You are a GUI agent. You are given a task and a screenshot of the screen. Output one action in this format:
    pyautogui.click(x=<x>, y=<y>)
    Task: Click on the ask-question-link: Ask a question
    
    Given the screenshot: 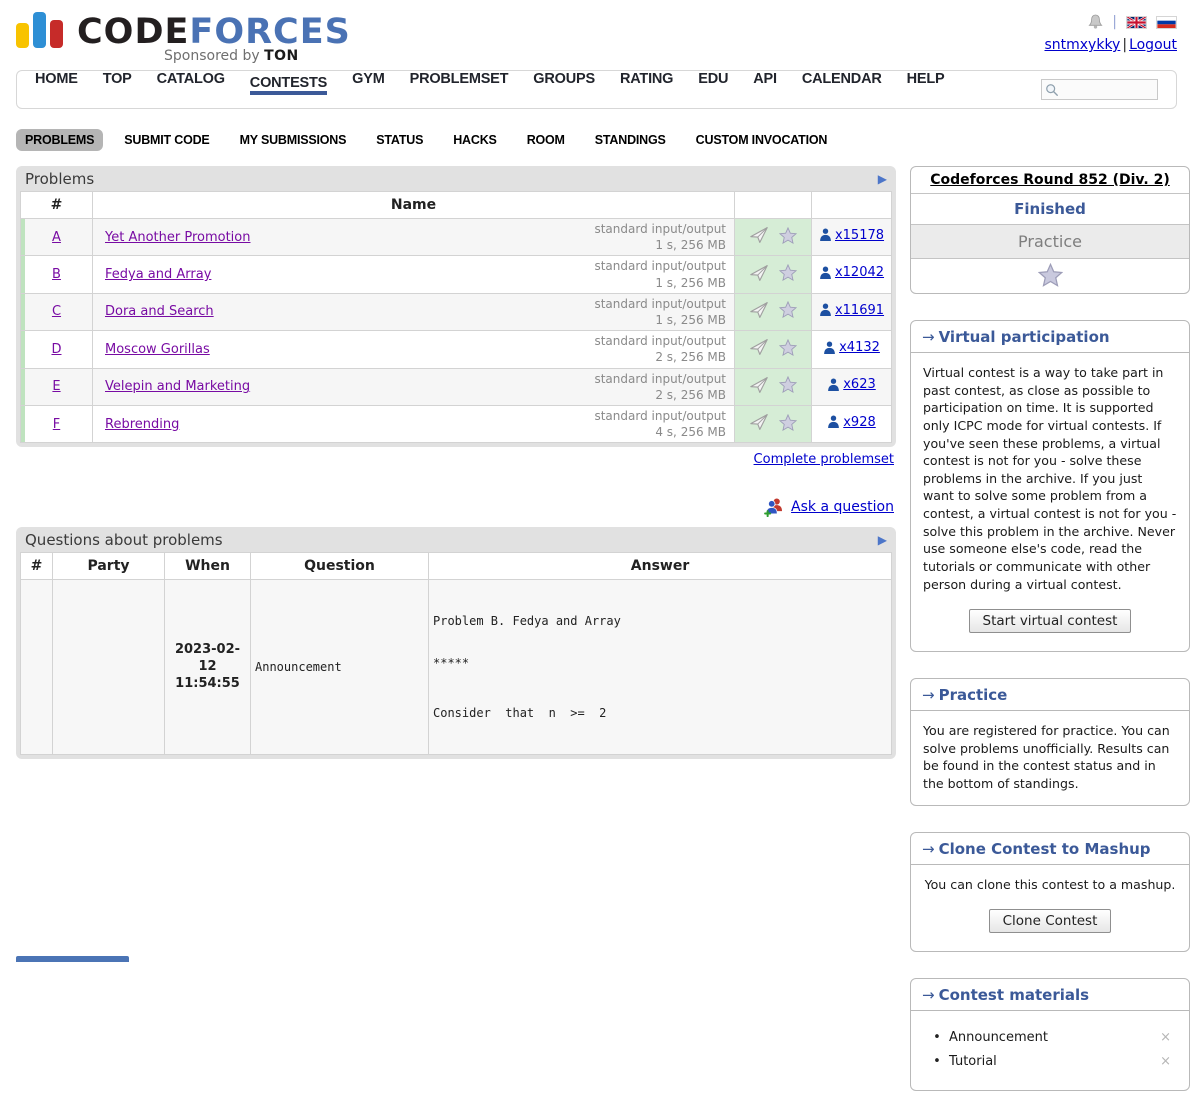 What is the action you would take?
    pyautogui.click(x=842, y=507)
    